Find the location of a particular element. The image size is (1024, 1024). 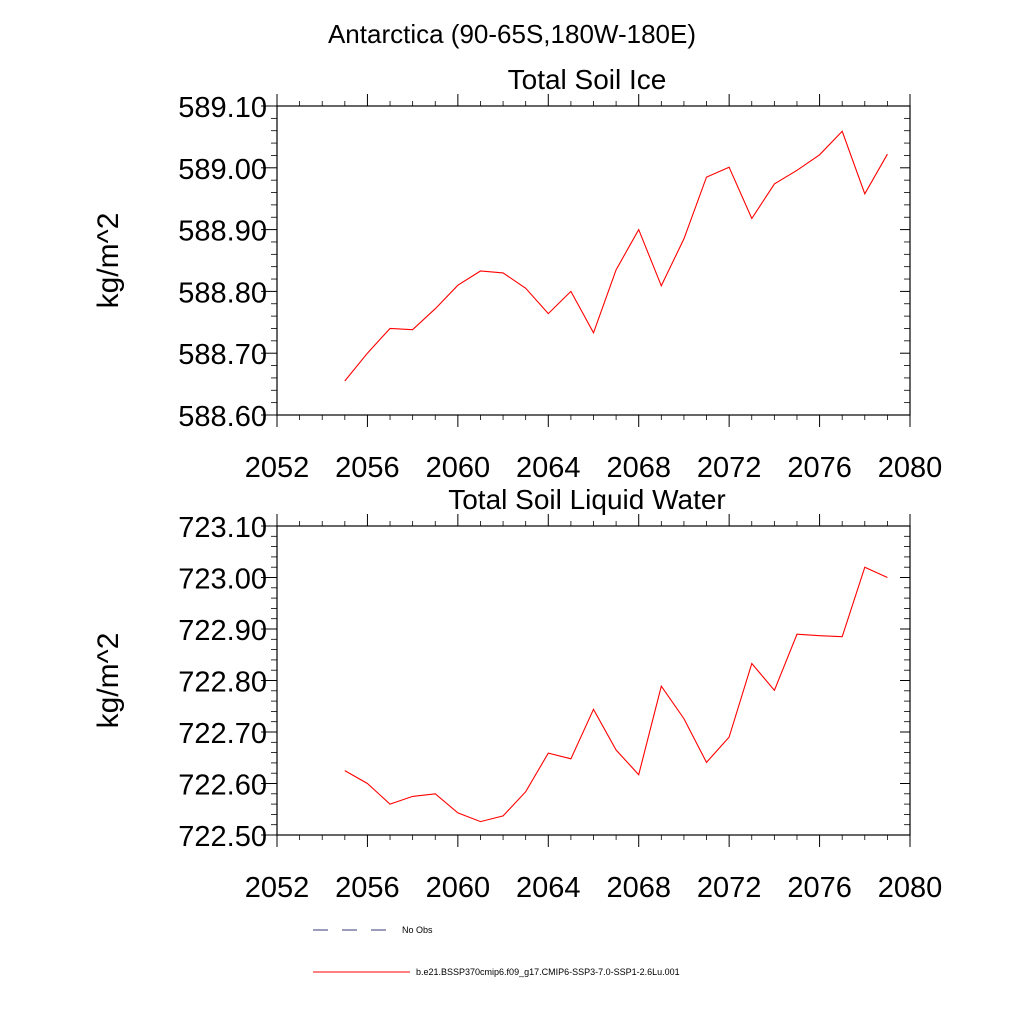

y-tick-label: 588.90 is located at coordinates (222, 232).